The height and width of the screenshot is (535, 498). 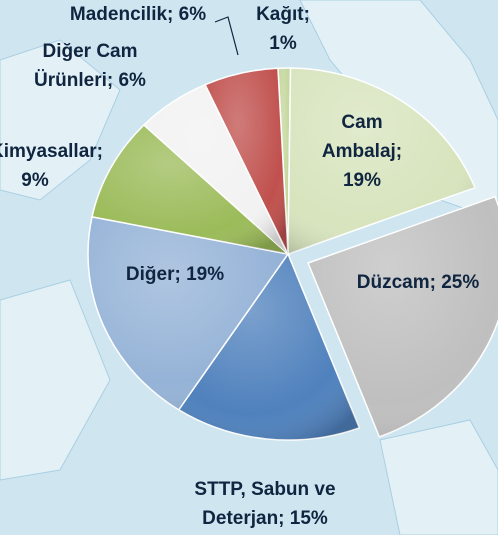 What do you see at coordinates (138, 14) in the screenshot?
I see `data-label: Madencilik; 6%` at bounding box center [138, 14].